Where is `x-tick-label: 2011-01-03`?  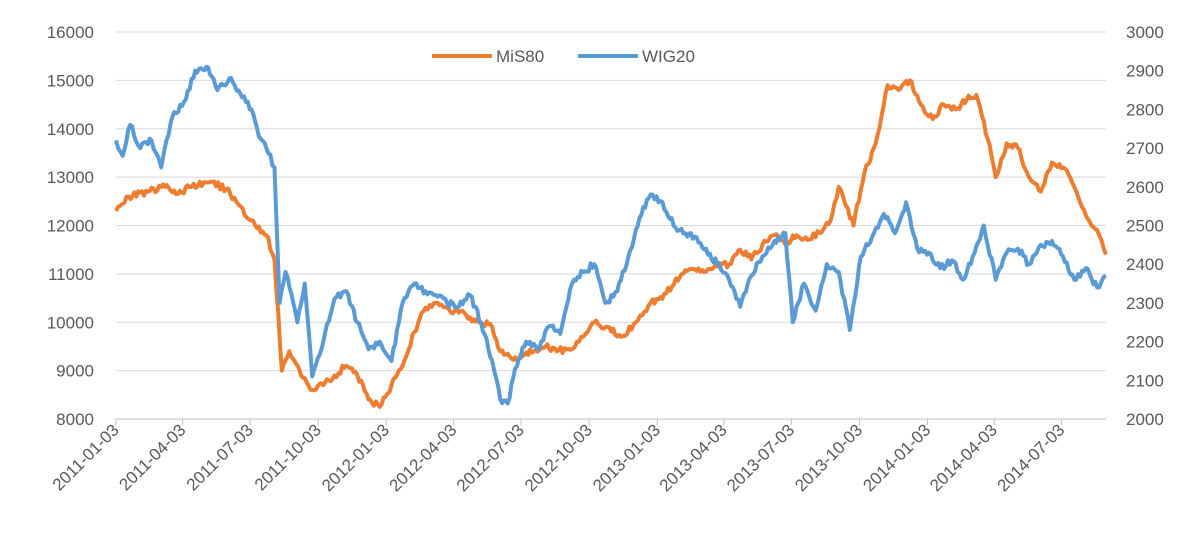 x-tick-label: 2011-01-03 is located at coordinates (86, 457).